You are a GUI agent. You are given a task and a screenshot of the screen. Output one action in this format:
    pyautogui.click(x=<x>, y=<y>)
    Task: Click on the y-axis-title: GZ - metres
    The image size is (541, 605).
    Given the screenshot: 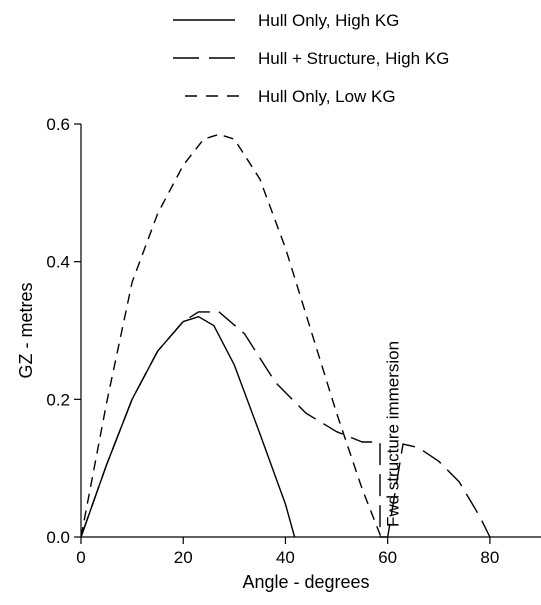 What is the action you would take?
    pyautogui.click(x=26, y=330)
    